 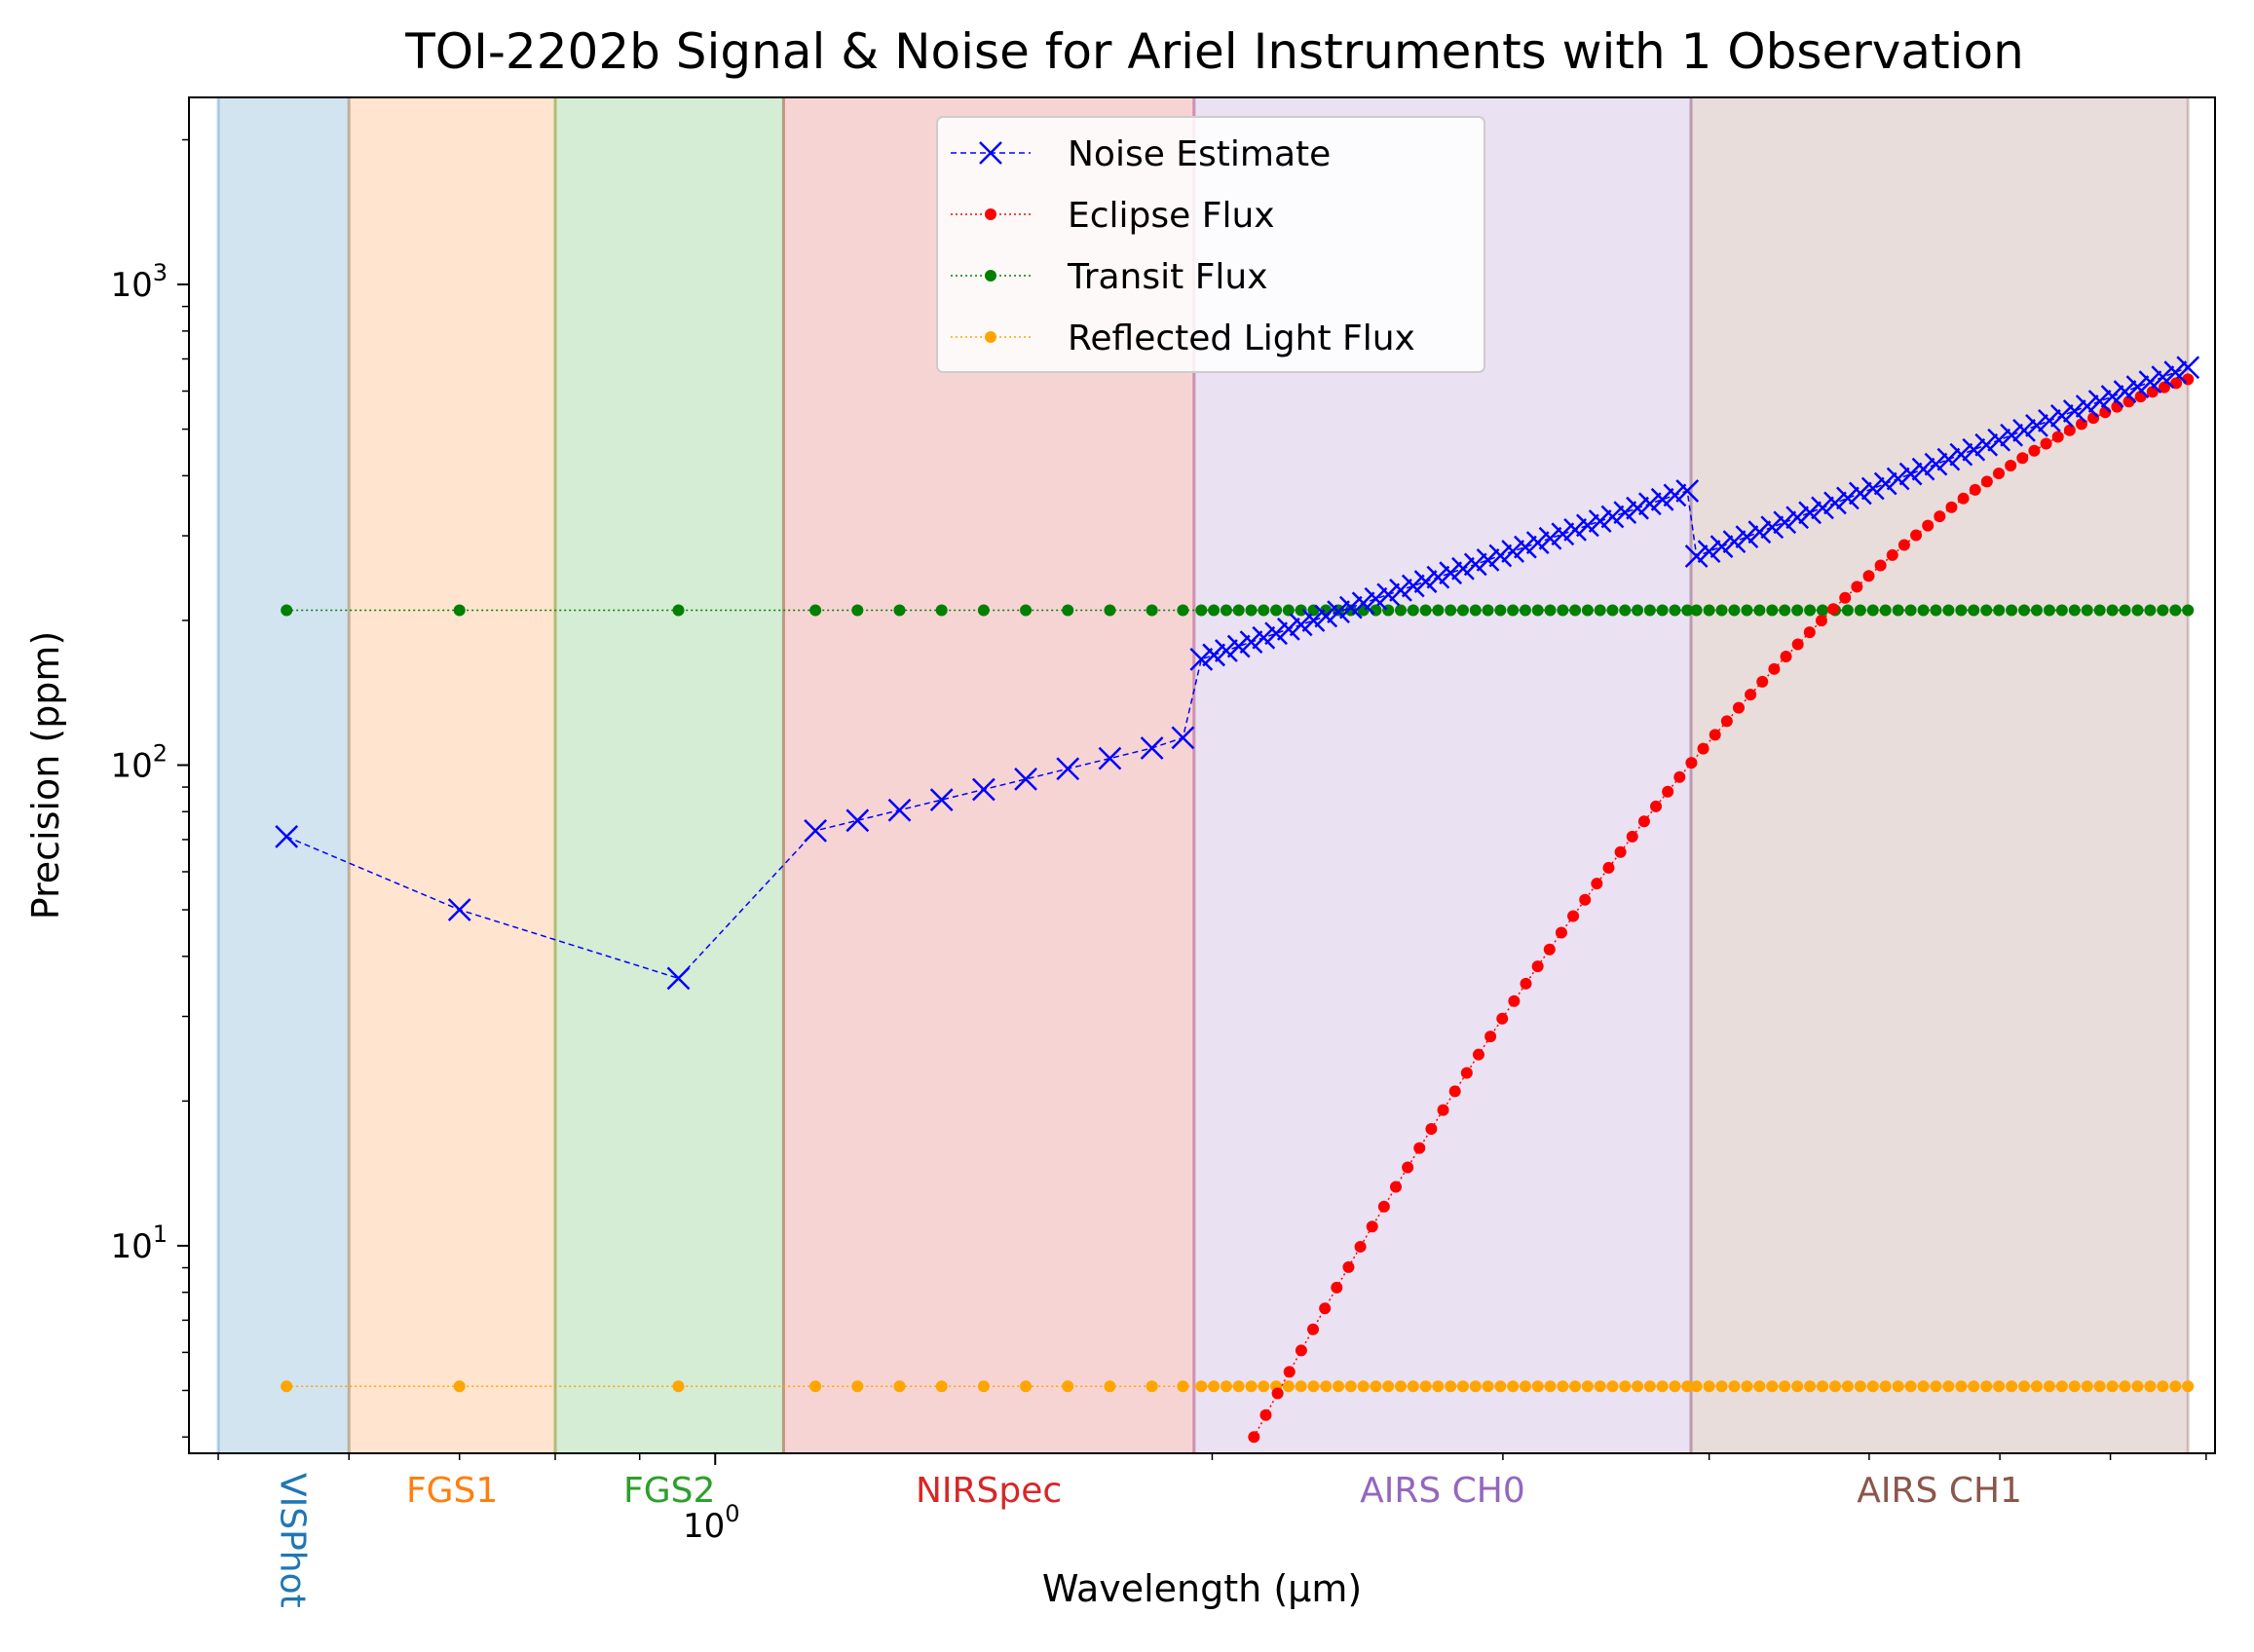 I want to click on band-label-5: AIRS CH1, so click(x=1939, y=1491).